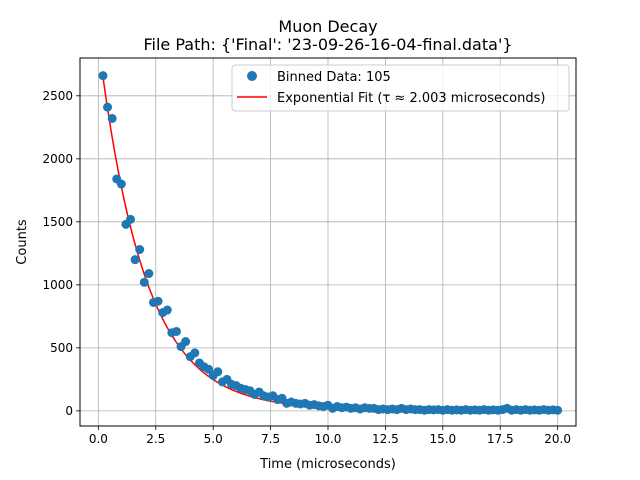 The width and height of the screenshot is (640, 480). What do you see at coordinates (69, 411) in the screenshot?
I see `y-tick-label: 0` at bounding box center [69, 411].